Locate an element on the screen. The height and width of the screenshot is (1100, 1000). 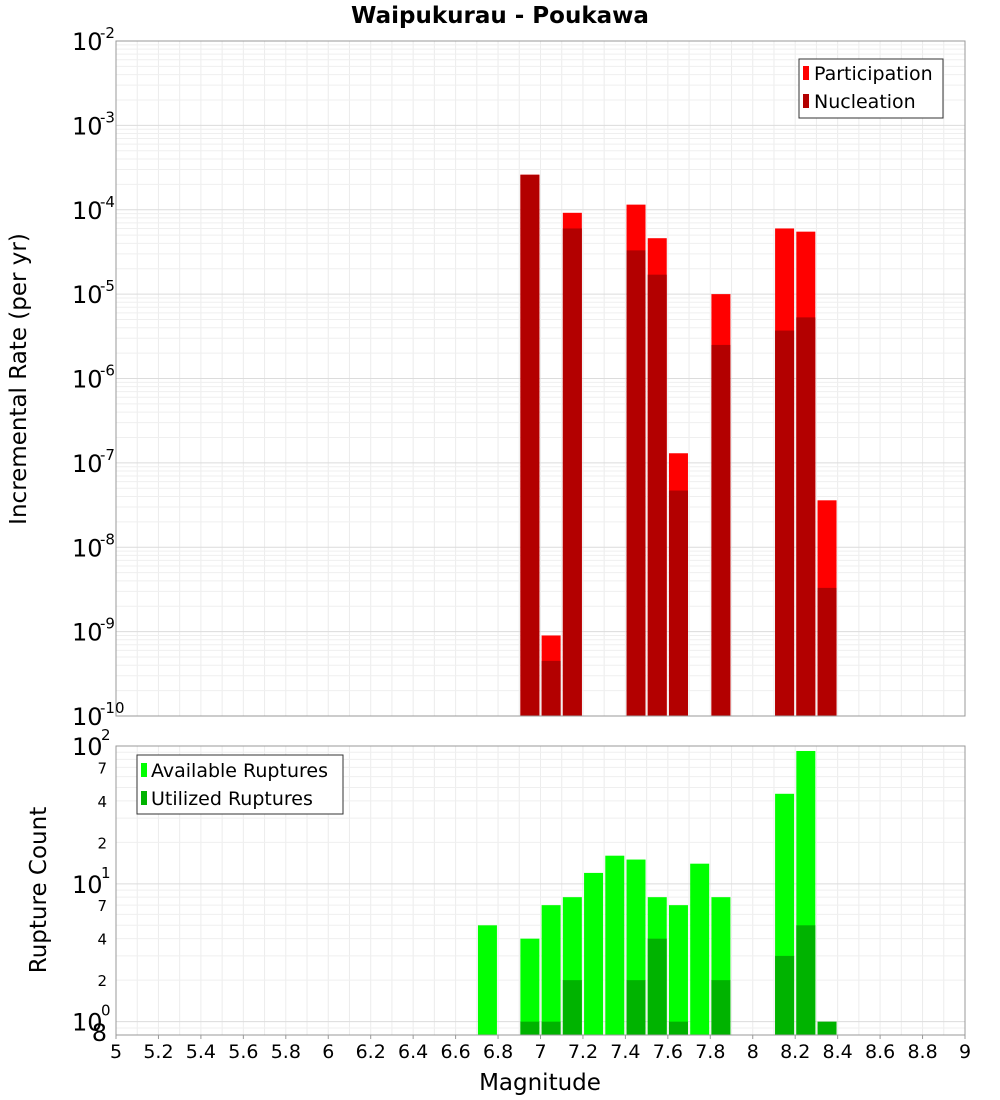
x-tick-label: 8.4 is located at coordinates (838, 1052).